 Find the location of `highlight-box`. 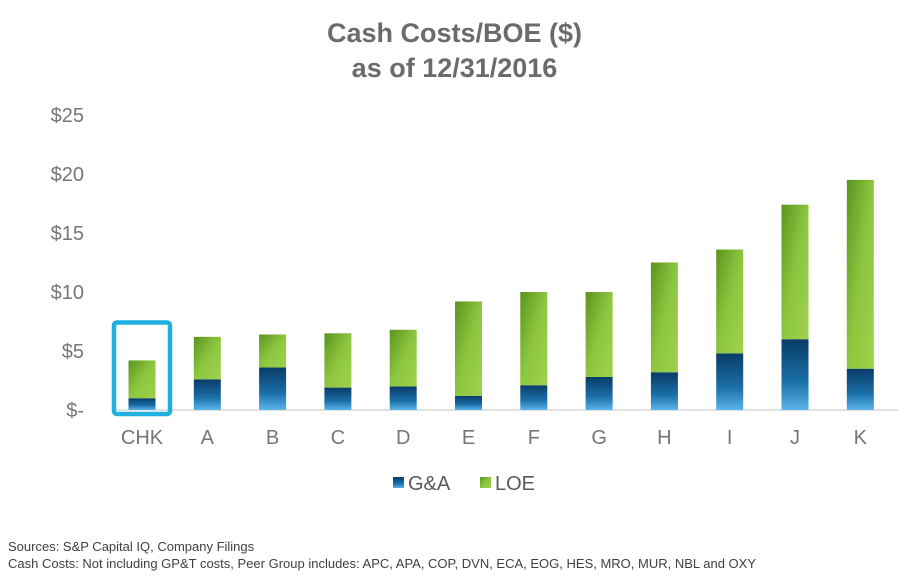

highlight-box is located at coordinates (142, 368).